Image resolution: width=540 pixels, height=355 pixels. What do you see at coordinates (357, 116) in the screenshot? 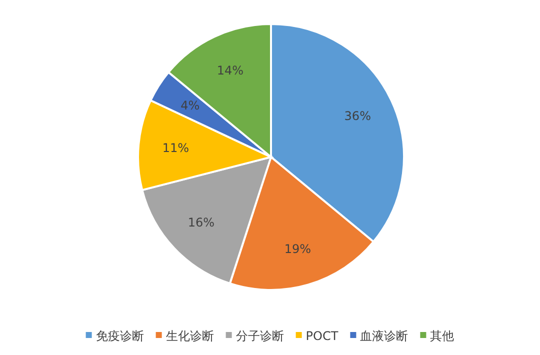
I see `data-label: 36%` at bounding box center [357, 116].